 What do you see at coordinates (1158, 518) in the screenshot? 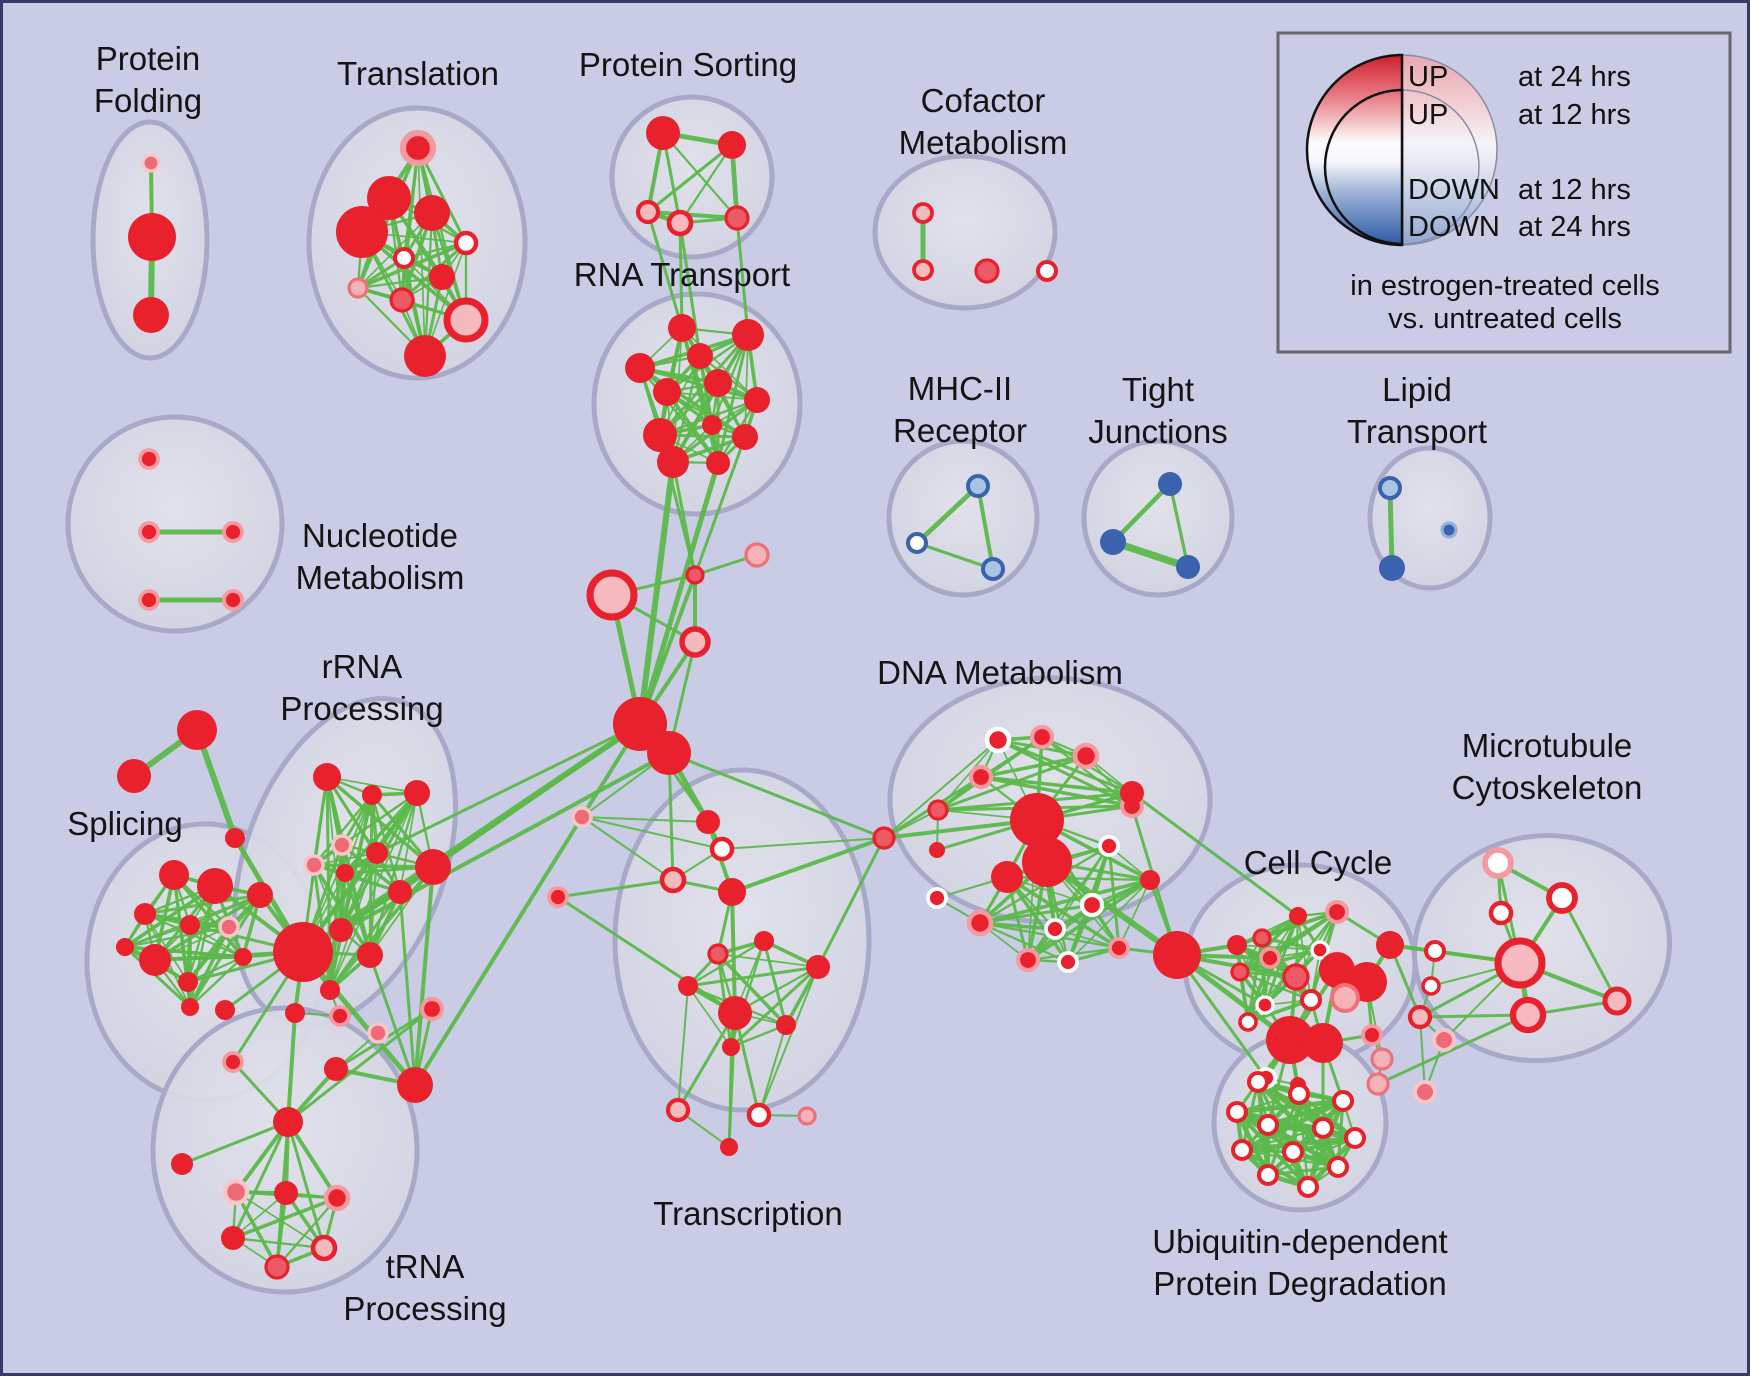
I see `cluster-tight-junctions-ellipse` at bounding box center [1158, 518].